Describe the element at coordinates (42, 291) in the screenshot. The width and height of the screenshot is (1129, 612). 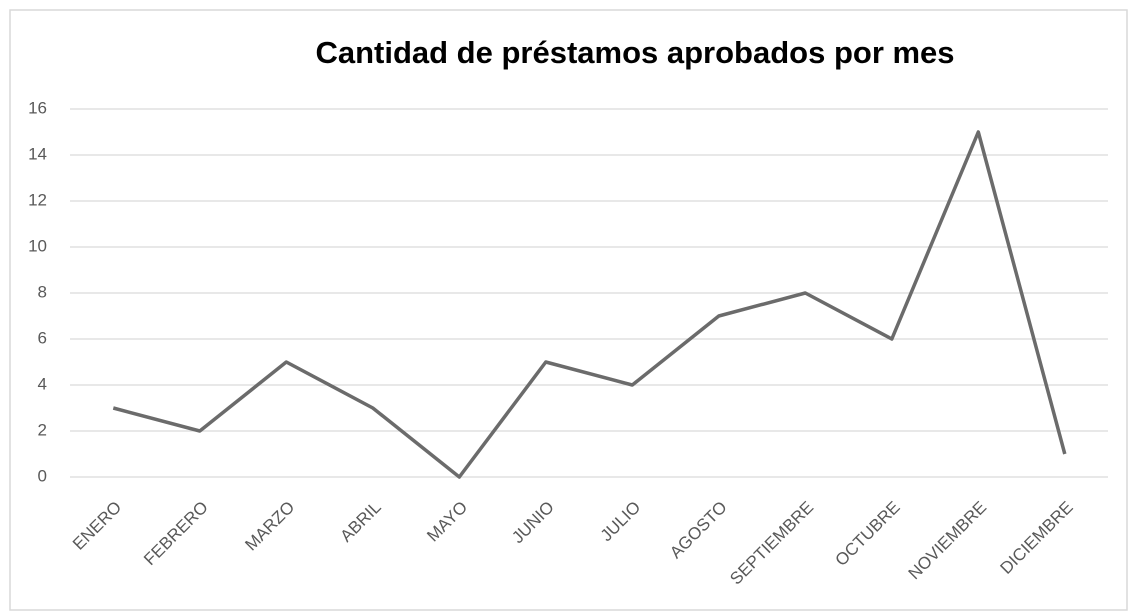
I see `y-tick-label: 8` at that location.